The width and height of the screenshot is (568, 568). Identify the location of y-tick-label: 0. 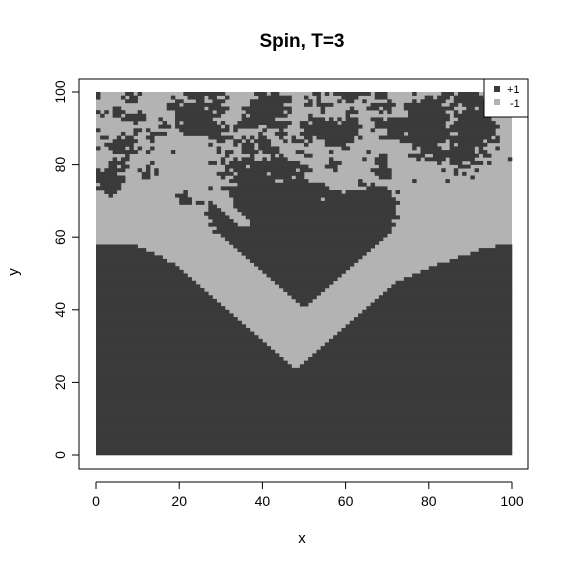
(60, 455).